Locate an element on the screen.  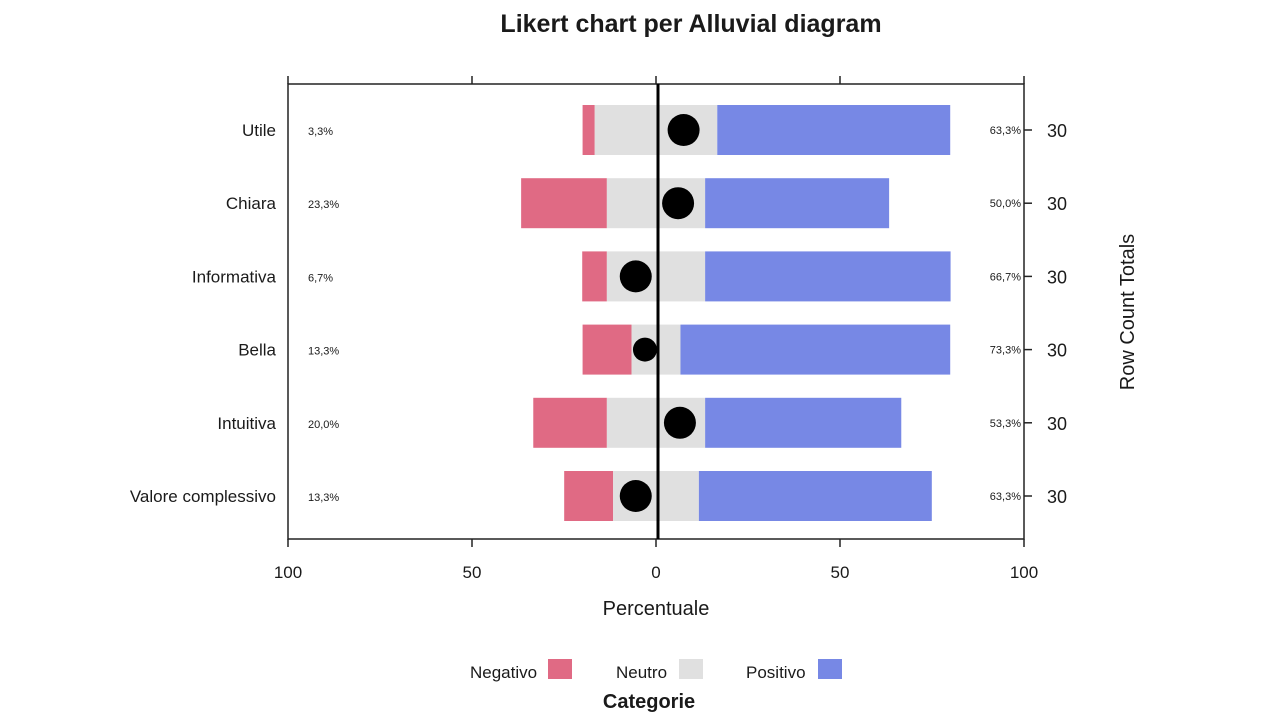
legend-title: Categorie is located at coordinates (649, 702).